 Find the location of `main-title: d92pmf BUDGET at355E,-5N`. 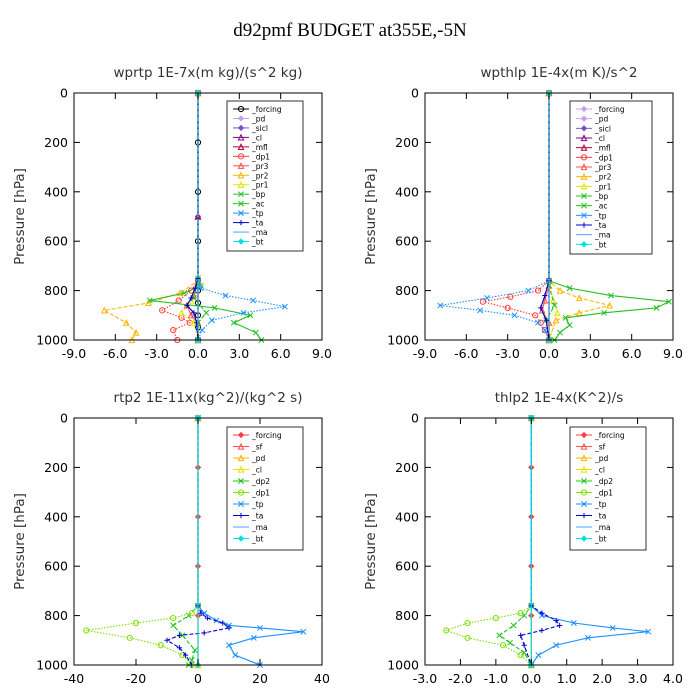

main-title: d92pmf BUDGET at355E,-5N is located at coordinates (350, 30).